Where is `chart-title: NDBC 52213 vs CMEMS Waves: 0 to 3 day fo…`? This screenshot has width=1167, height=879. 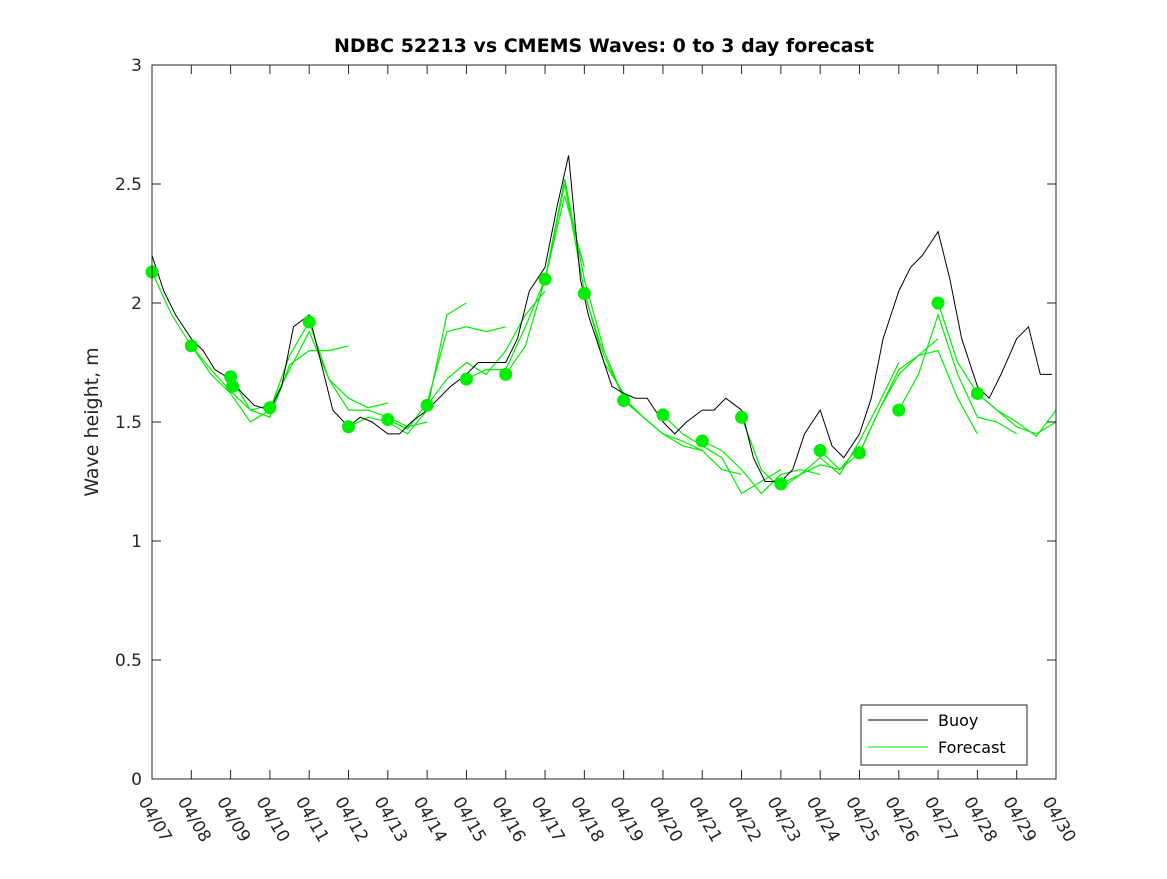
chart-title: NDBC 52213 vs CMEMS Waves: 0 to 3 day fo… is located at coordinates (604, 46).